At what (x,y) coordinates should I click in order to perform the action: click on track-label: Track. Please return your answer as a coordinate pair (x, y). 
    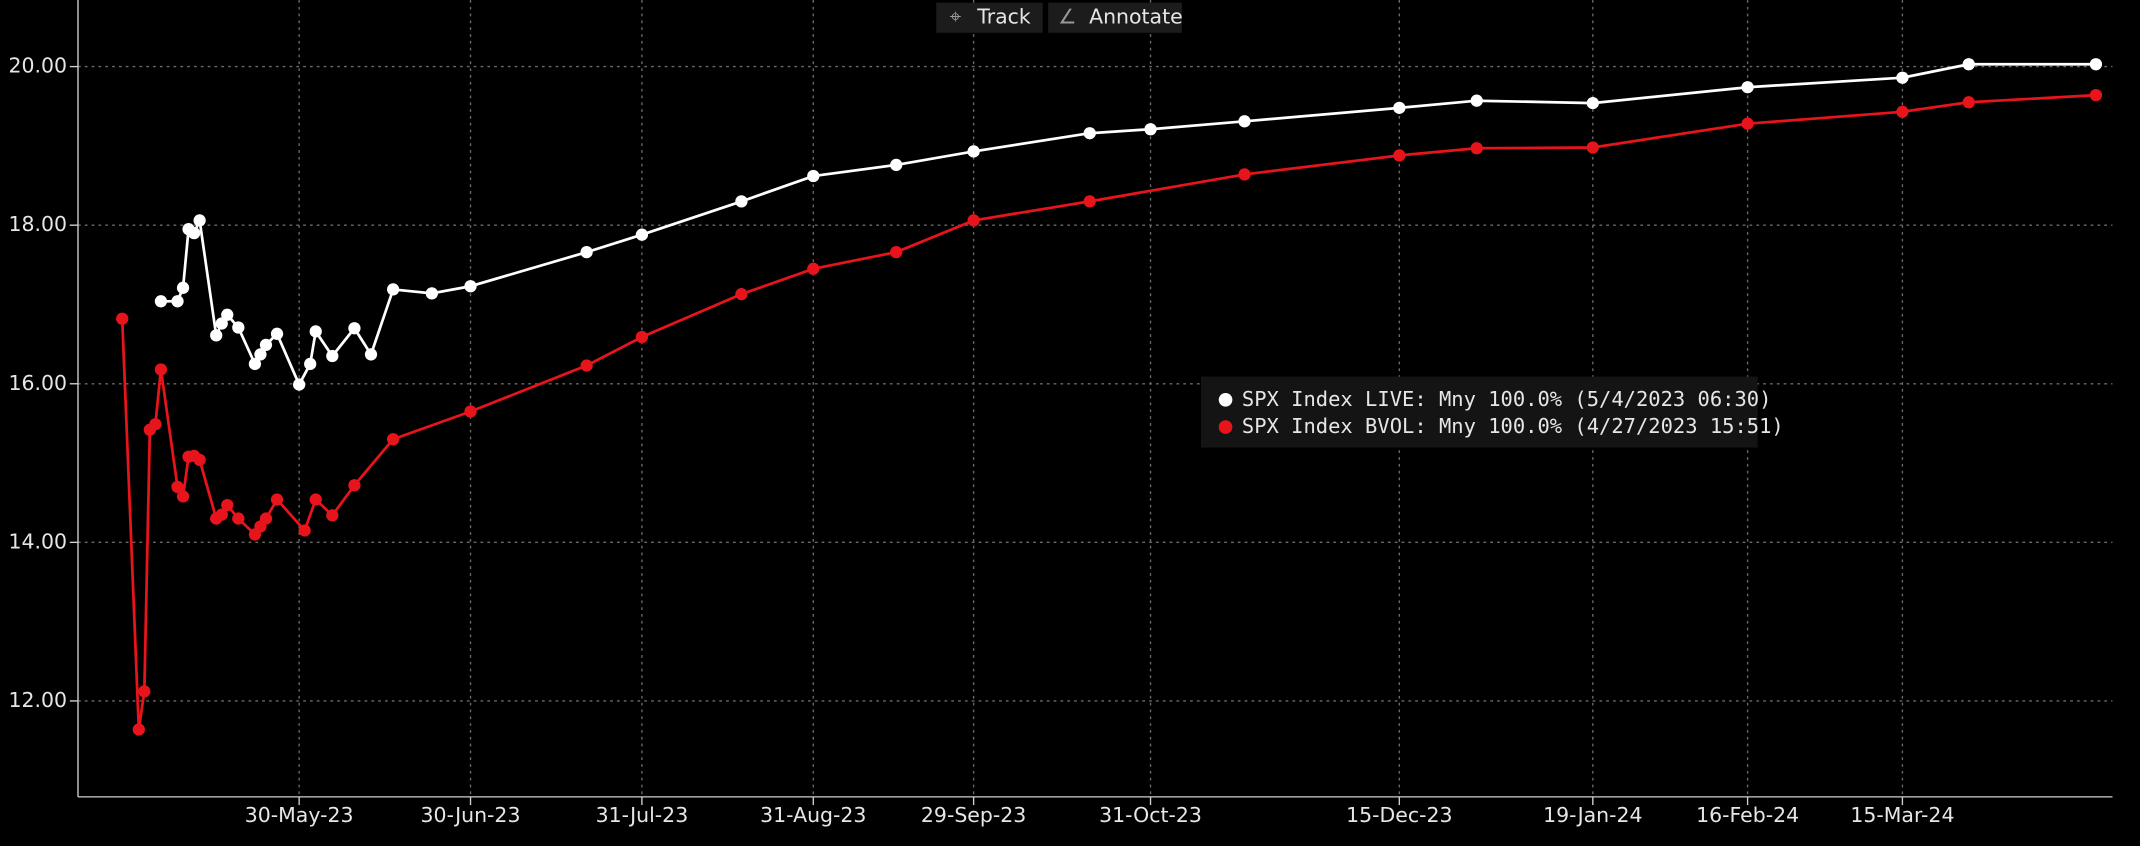
    Looking at the image, I should click on (1003, 17).